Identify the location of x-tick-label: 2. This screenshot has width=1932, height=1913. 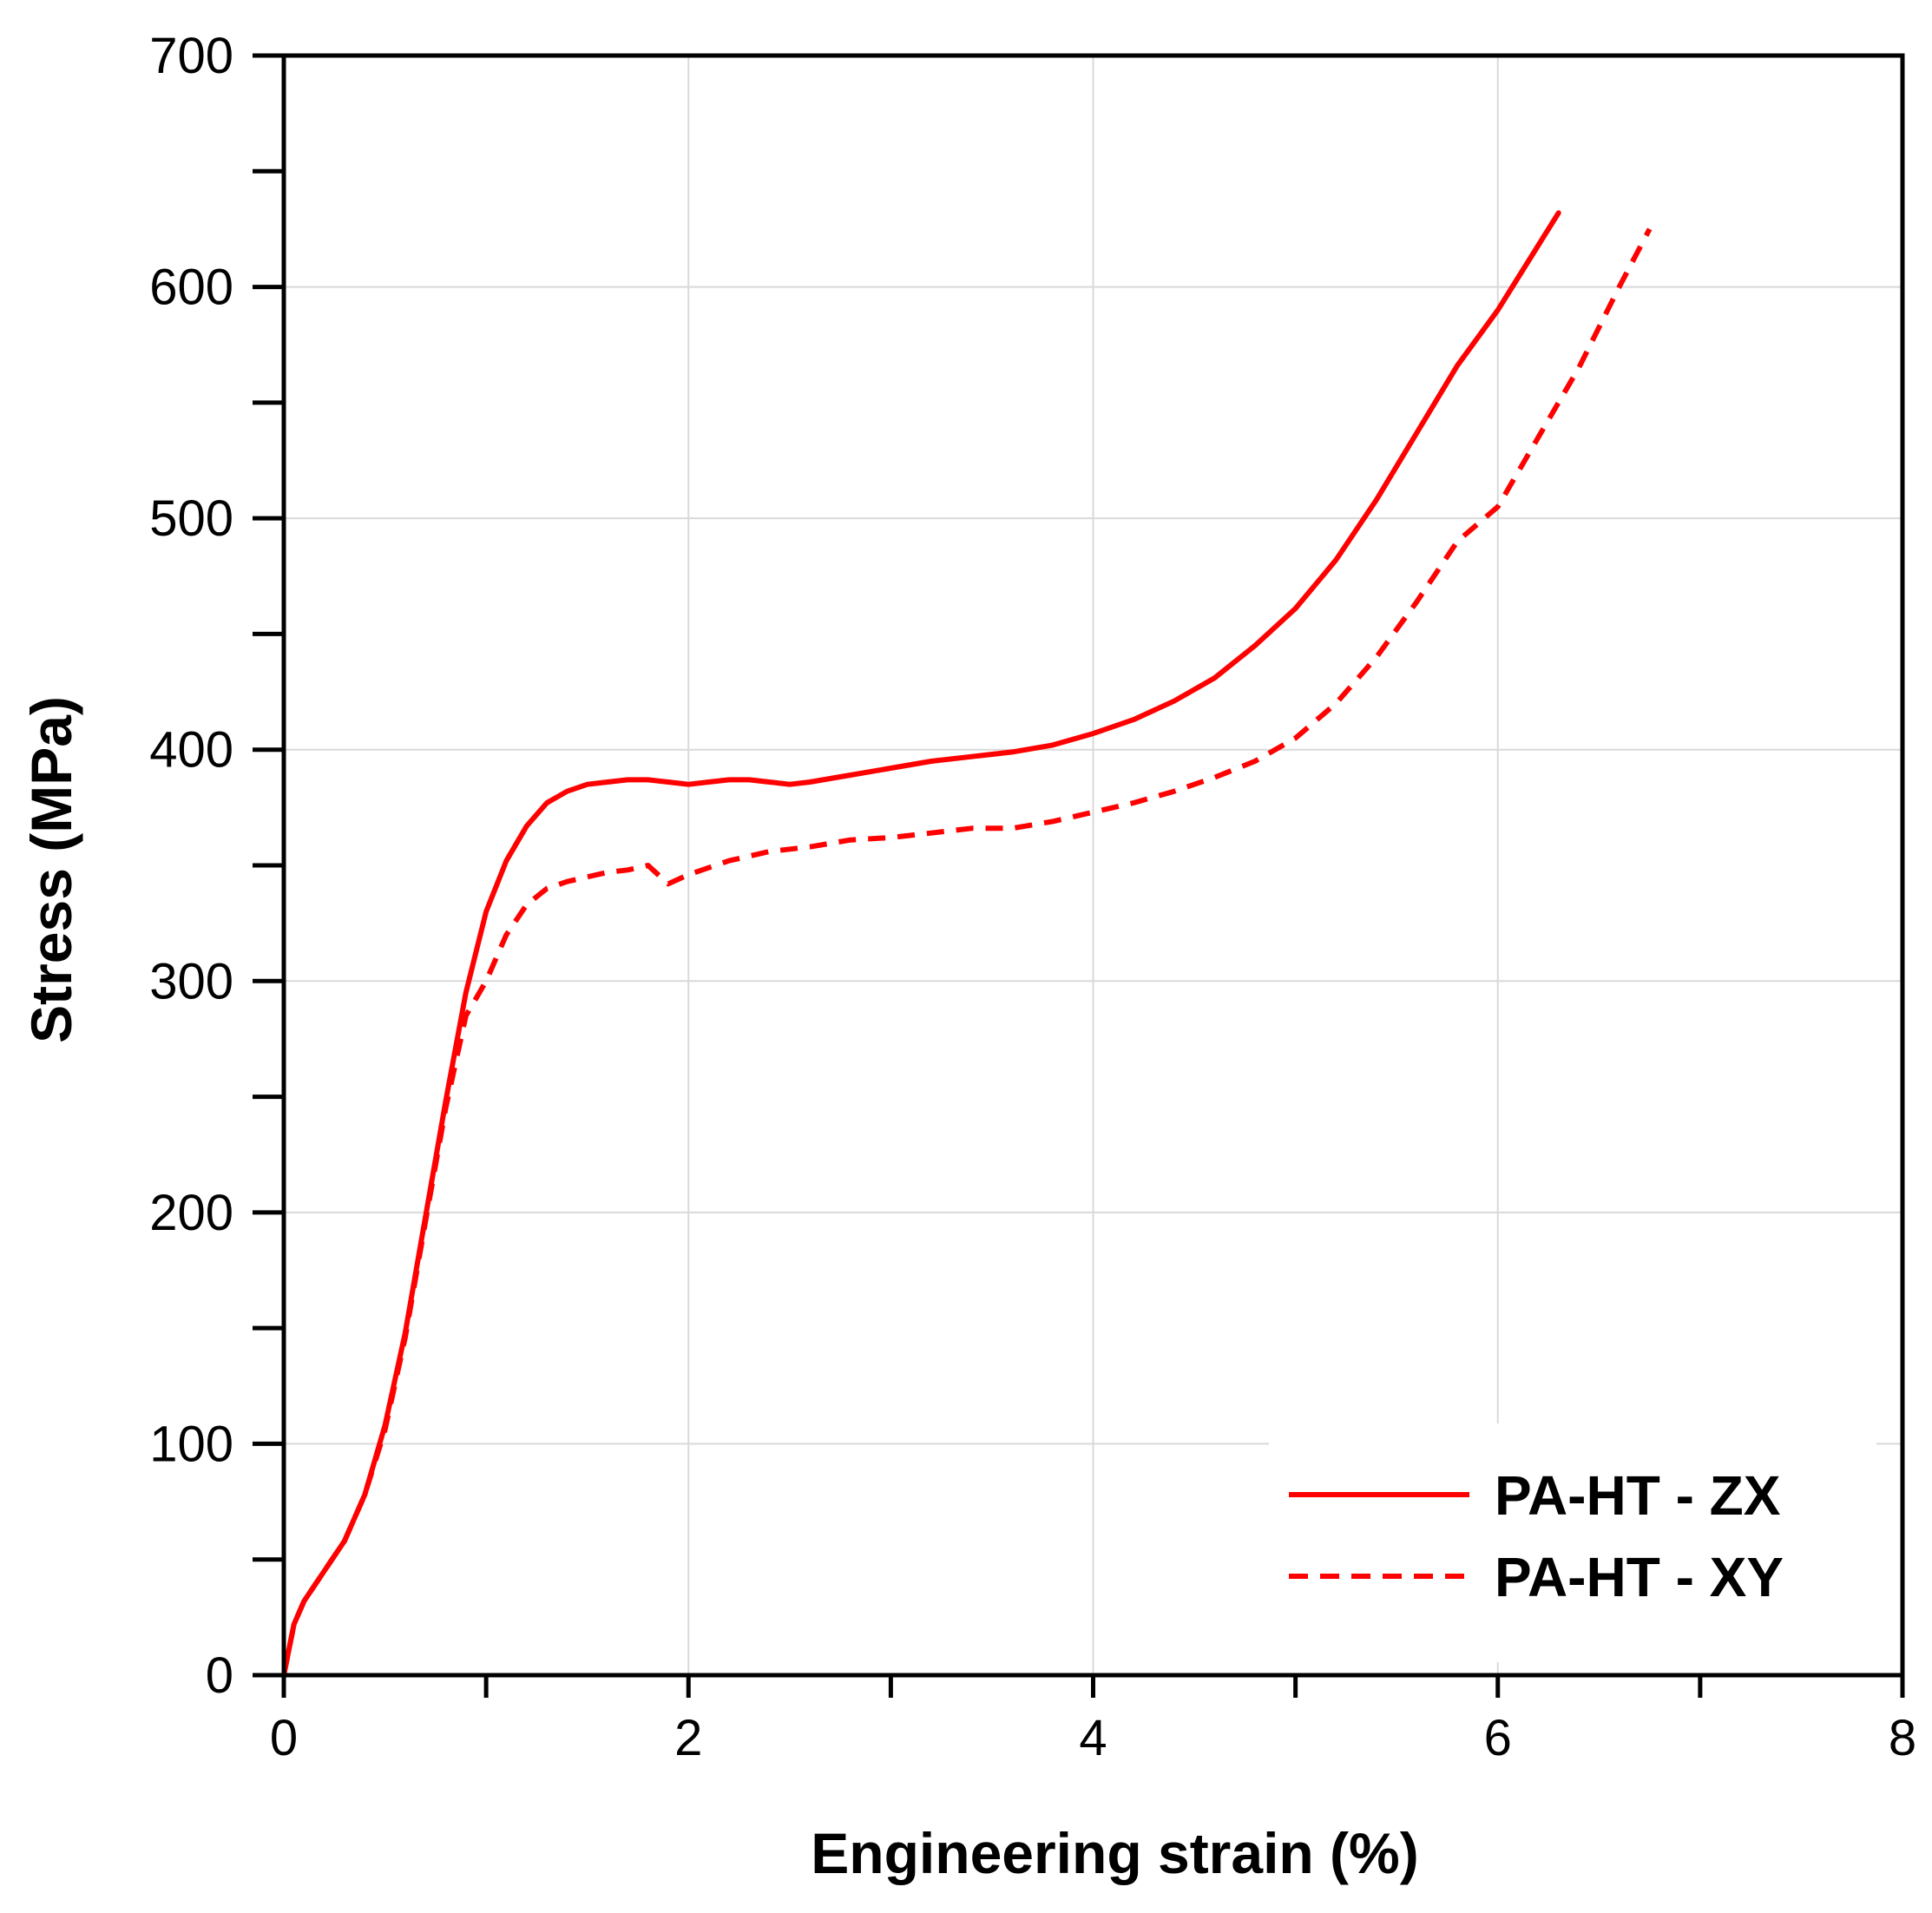
(688, 1738).